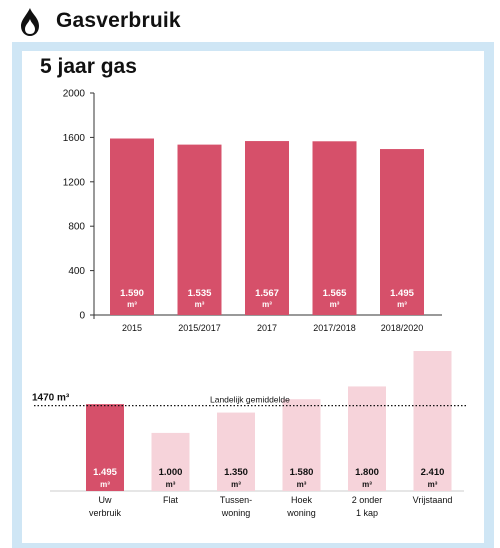 Image resolution: width=500 pixels, height=548 pixels. Describe the element at coordinates (335, 293) in the screenshot. I see `bar-value-label: 1.565` at that location.